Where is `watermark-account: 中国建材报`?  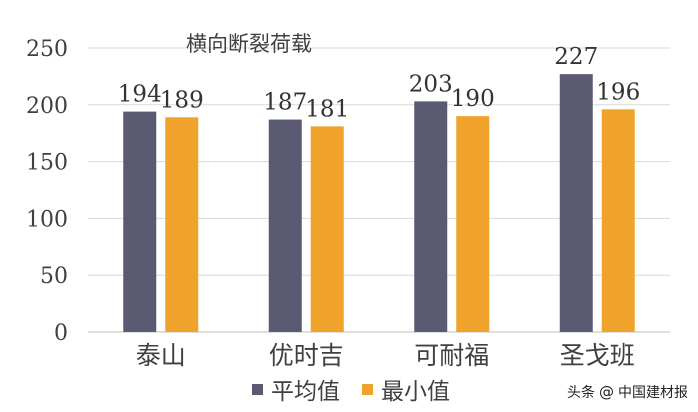 watermark-account: 中国建材报 is located at coordinates (653, 393).